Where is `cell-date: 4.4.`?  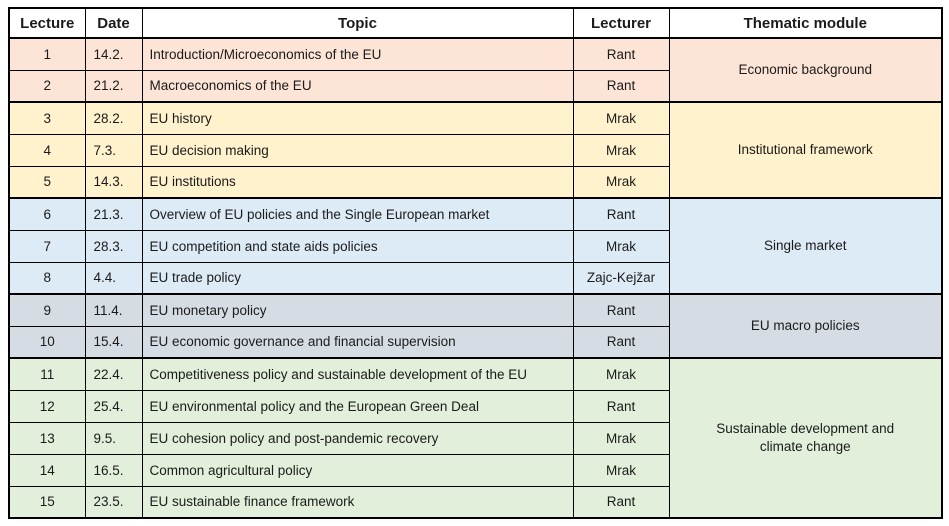 cell-date: 4.4. is located at coordinates (113, 278).